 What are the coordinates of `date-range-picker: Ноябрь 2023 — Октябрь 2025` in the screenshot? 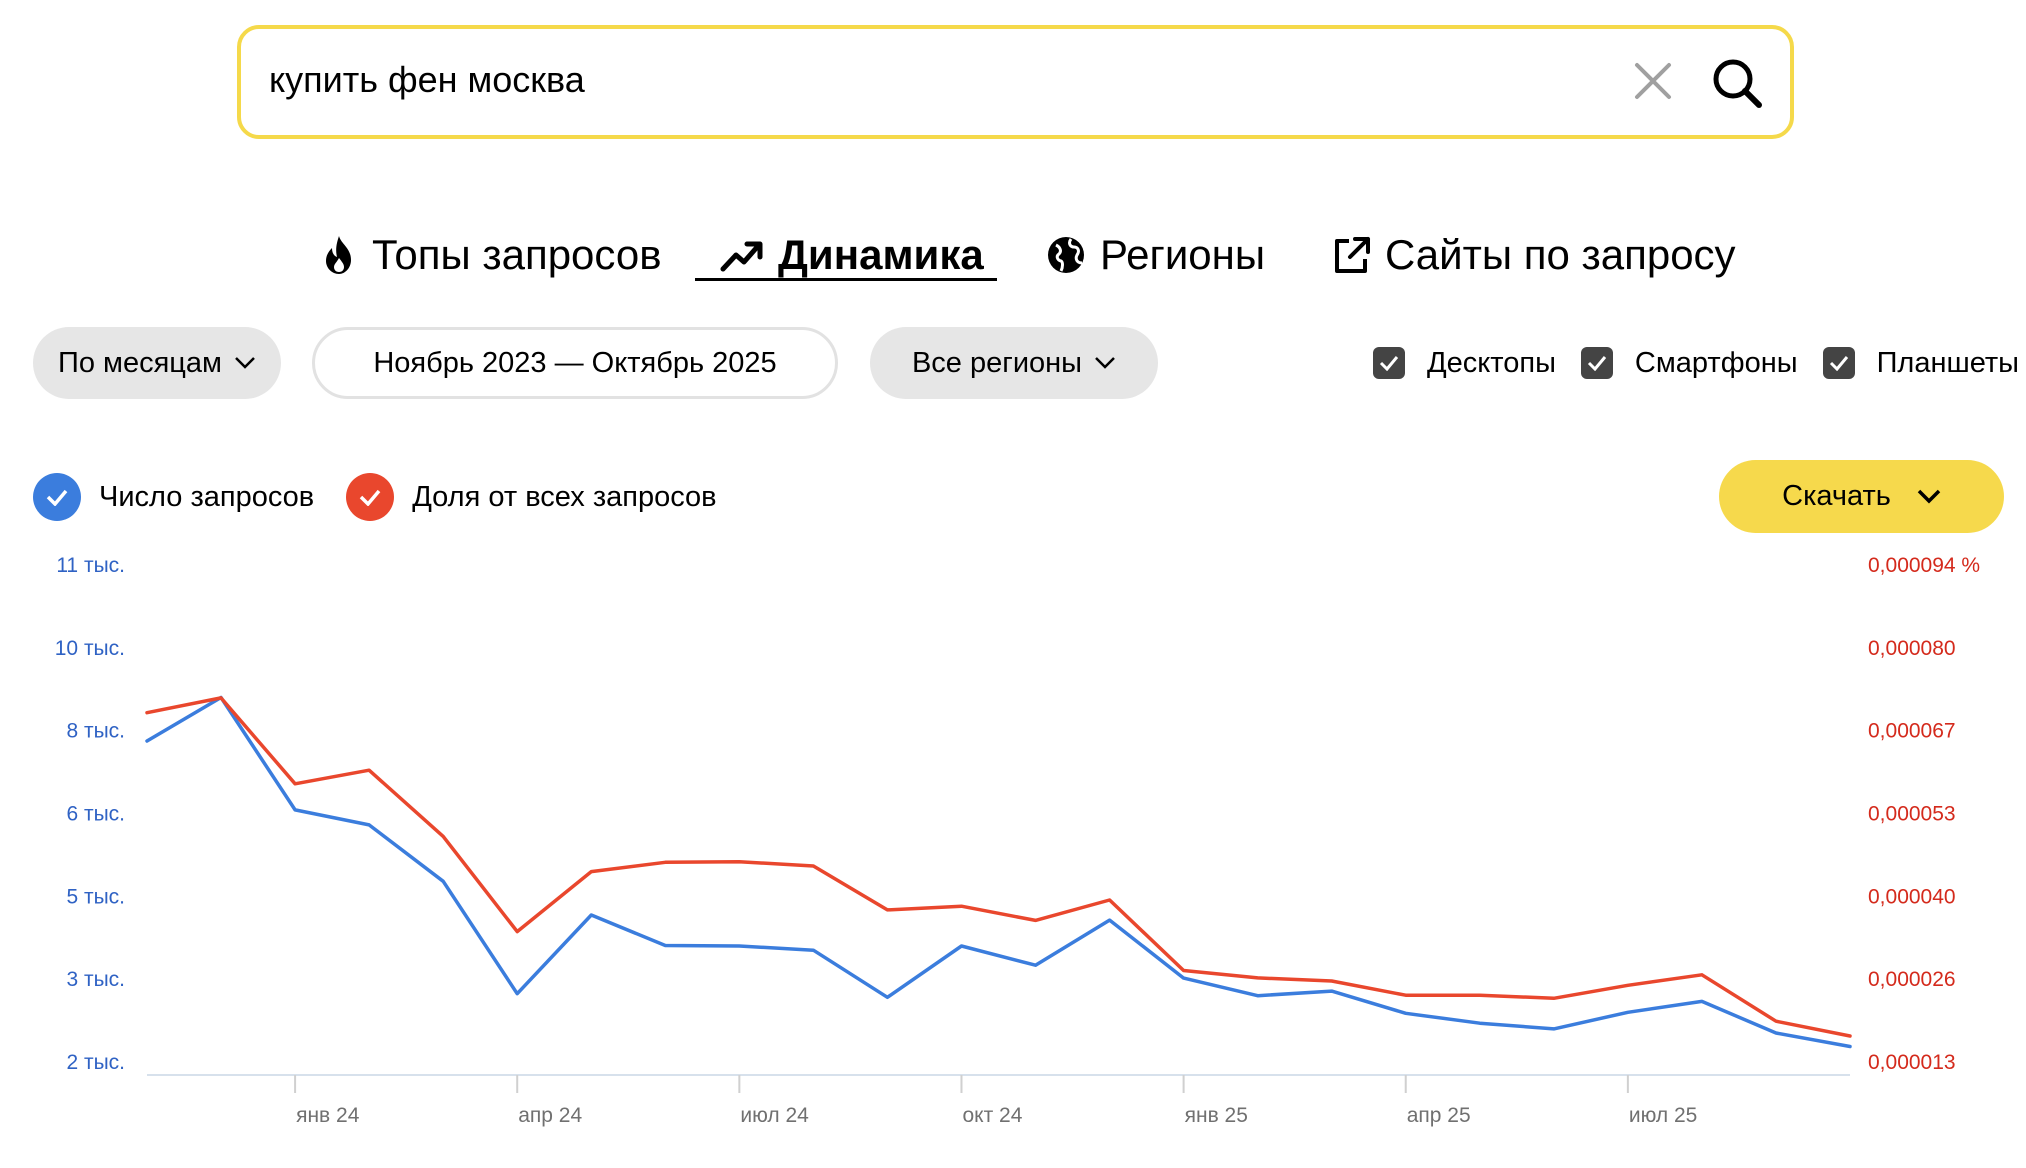 It's located at (575, 363).